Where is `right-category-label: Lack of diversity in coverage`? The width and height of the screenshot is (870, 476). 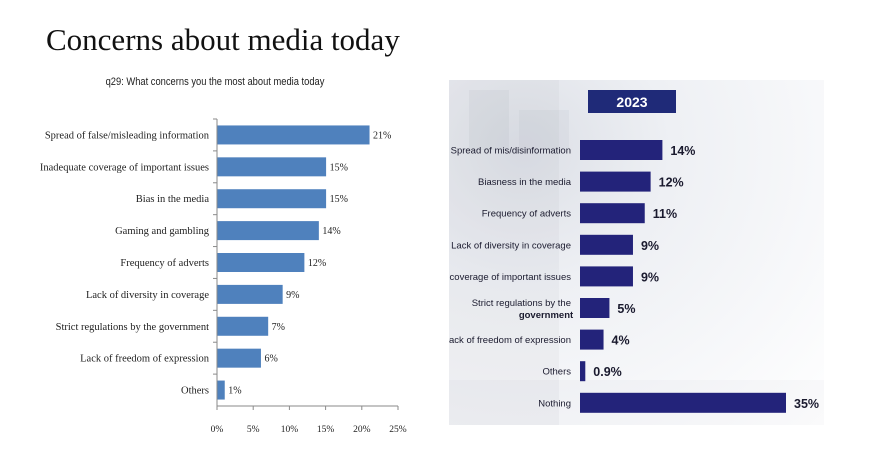 right-category-label: Lack of diversity in coverage is located at coordinates (511, 245).